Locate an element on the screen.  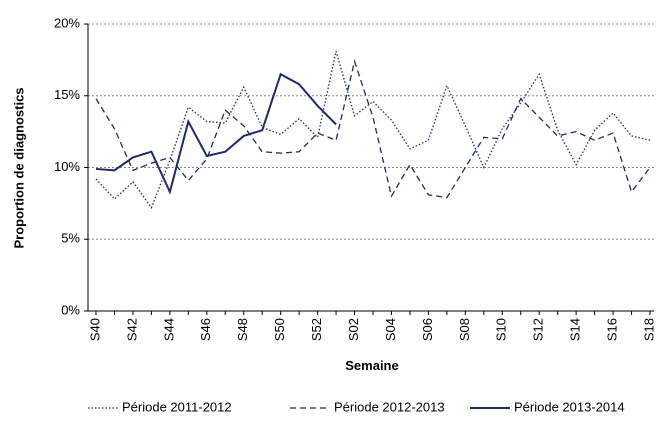
y-tick-label: 0% is located at coordinates (70, 309).